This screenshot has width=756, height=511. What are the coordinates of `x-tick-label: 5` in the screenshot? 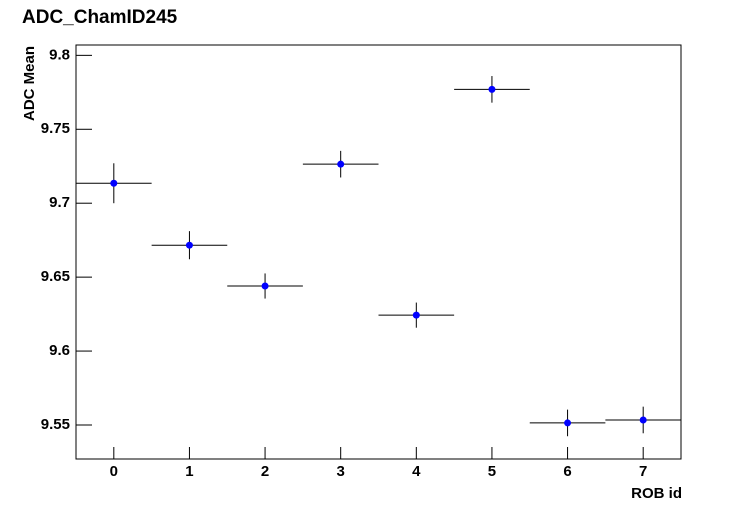 It's located at (492, 471).